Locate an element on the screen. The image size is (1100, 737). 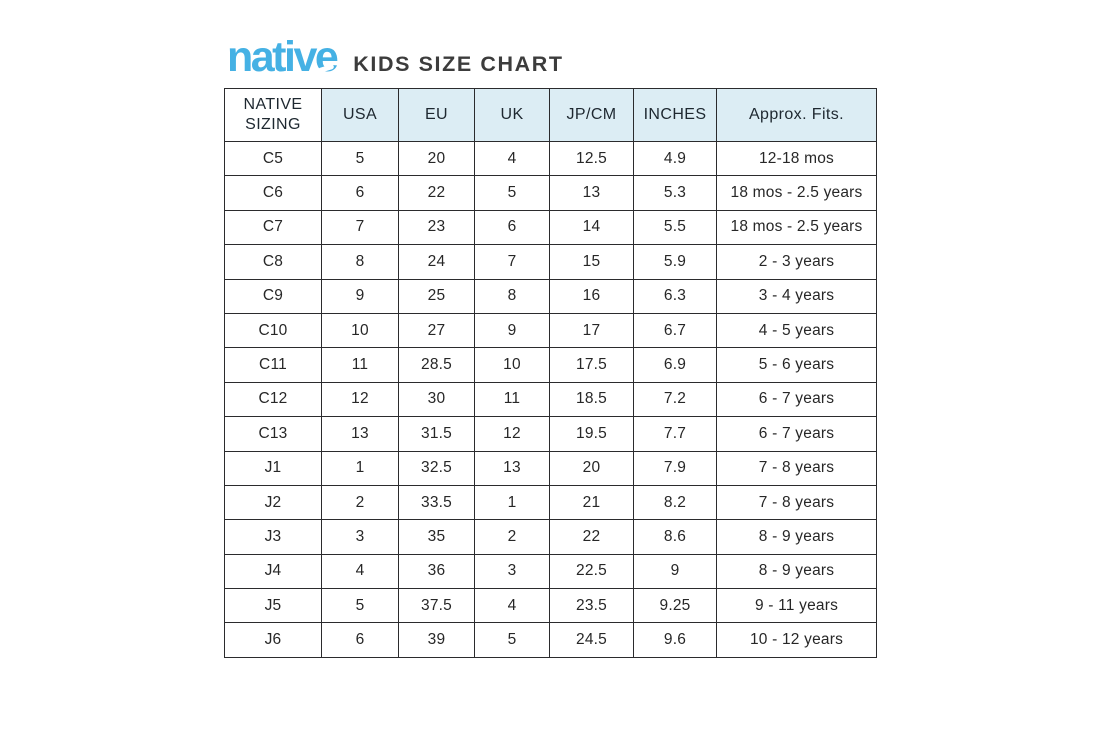
table-cell: 9.6 is located at coordinates (675, 640).